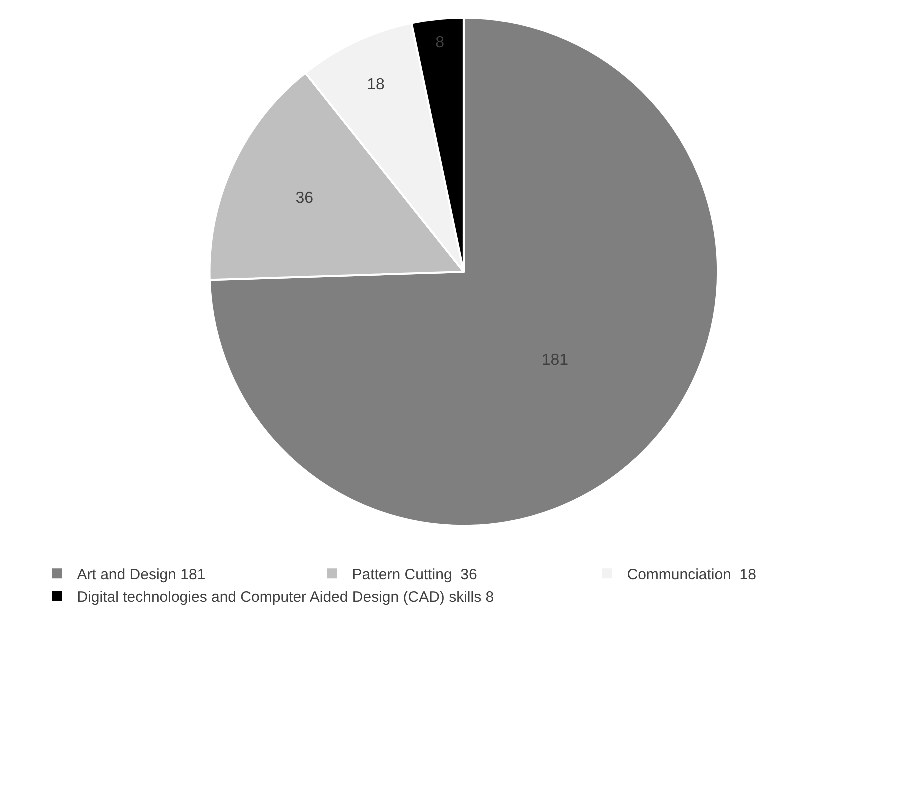  What do you see at coordinates (691, 575) in the screenshot?
I see `legend-label: Communciation 18` at bounding box center [691, 575].